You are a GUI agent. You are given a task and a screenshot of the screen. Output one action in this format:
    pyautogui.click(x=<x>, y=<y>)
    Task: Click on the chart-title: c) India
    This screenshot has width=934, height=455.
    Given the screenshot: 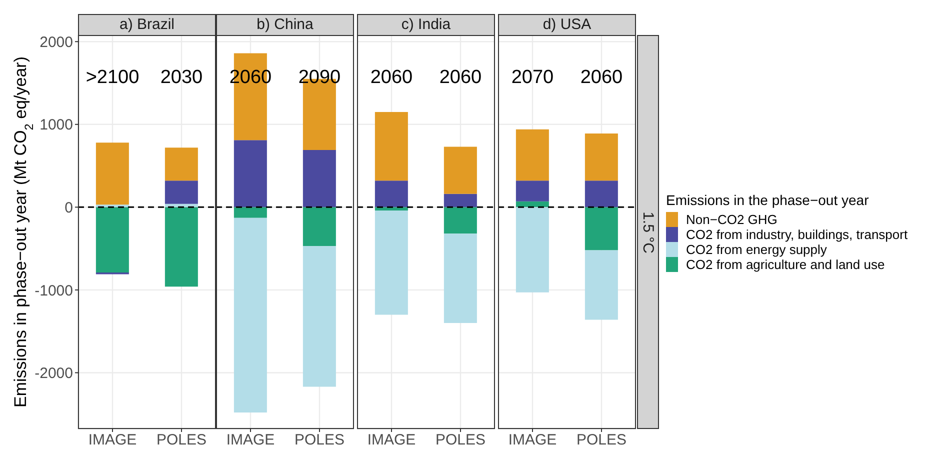 What is the action you would take?
    pyautogui.click(x=426, y=25)
    